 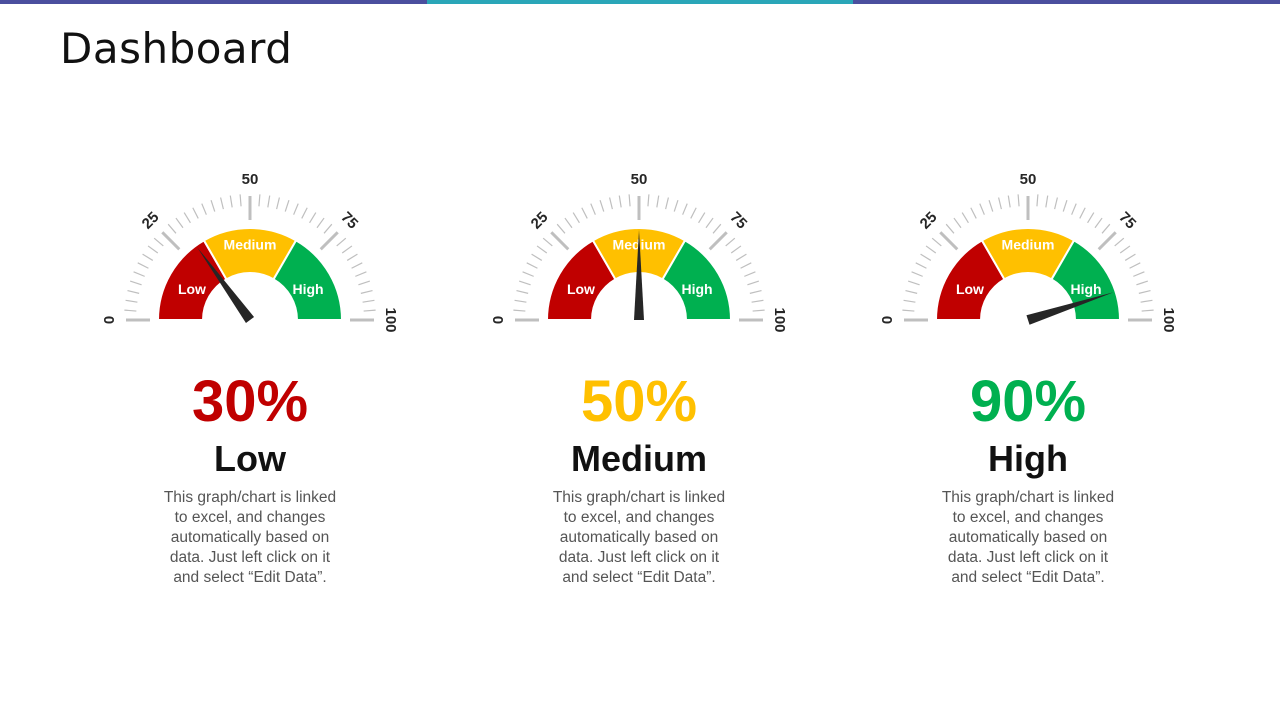 I want to click on gauge-tick-label: 75, so click(x=738, y=221).